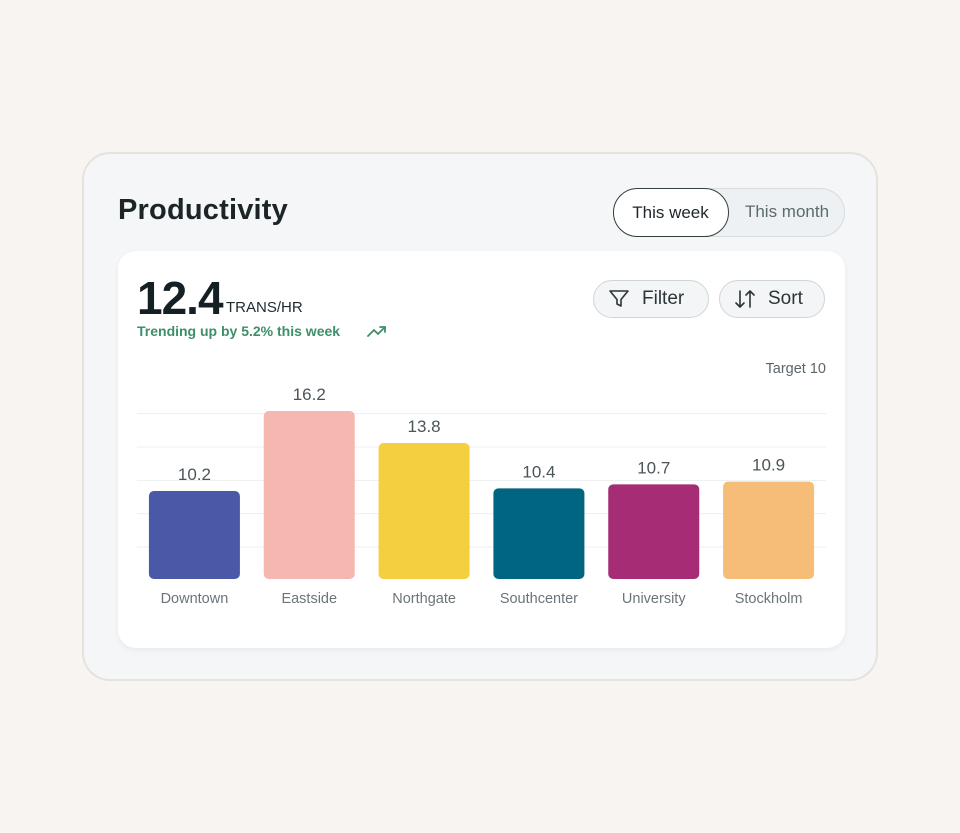 The width and height of the screenshot is (960, 833). Describe the element at coordinates (264, 307) in the screenshot. I see `metric-unit: TRANS/HR` at that location.